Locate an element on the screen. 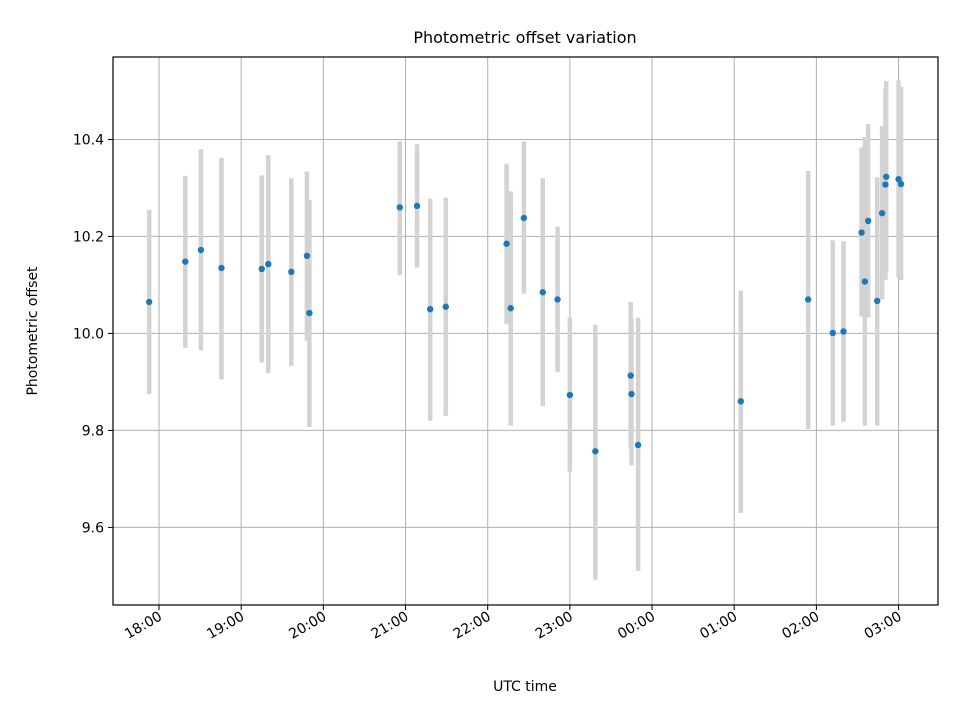  x-tick-label: 19:00 is located at coordinates (225, 626).